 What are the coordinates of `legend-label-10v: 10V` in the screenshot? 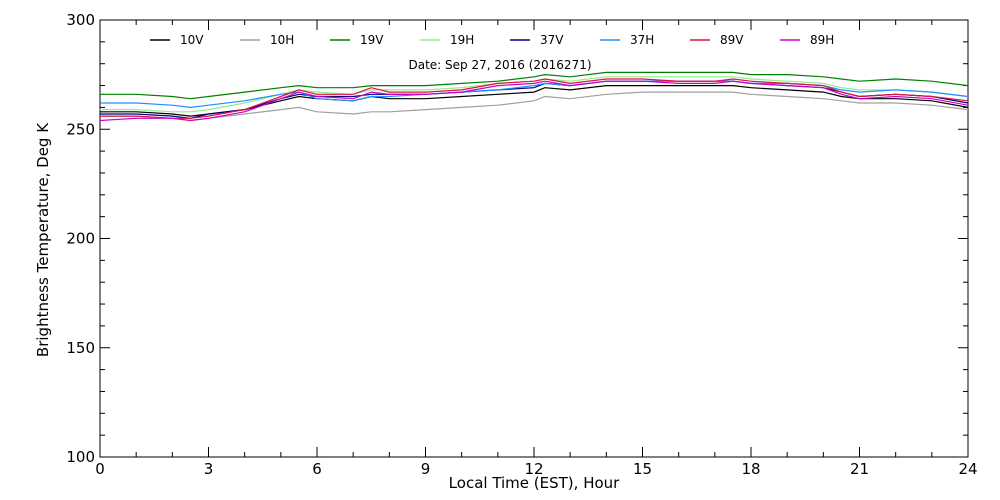 It's located at (192, 40).